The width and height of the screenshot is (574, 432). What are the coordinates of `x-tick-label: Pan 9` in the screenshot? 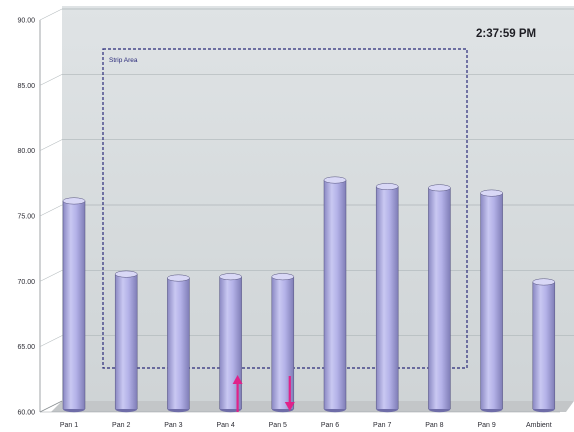 It's located at (486, 425).